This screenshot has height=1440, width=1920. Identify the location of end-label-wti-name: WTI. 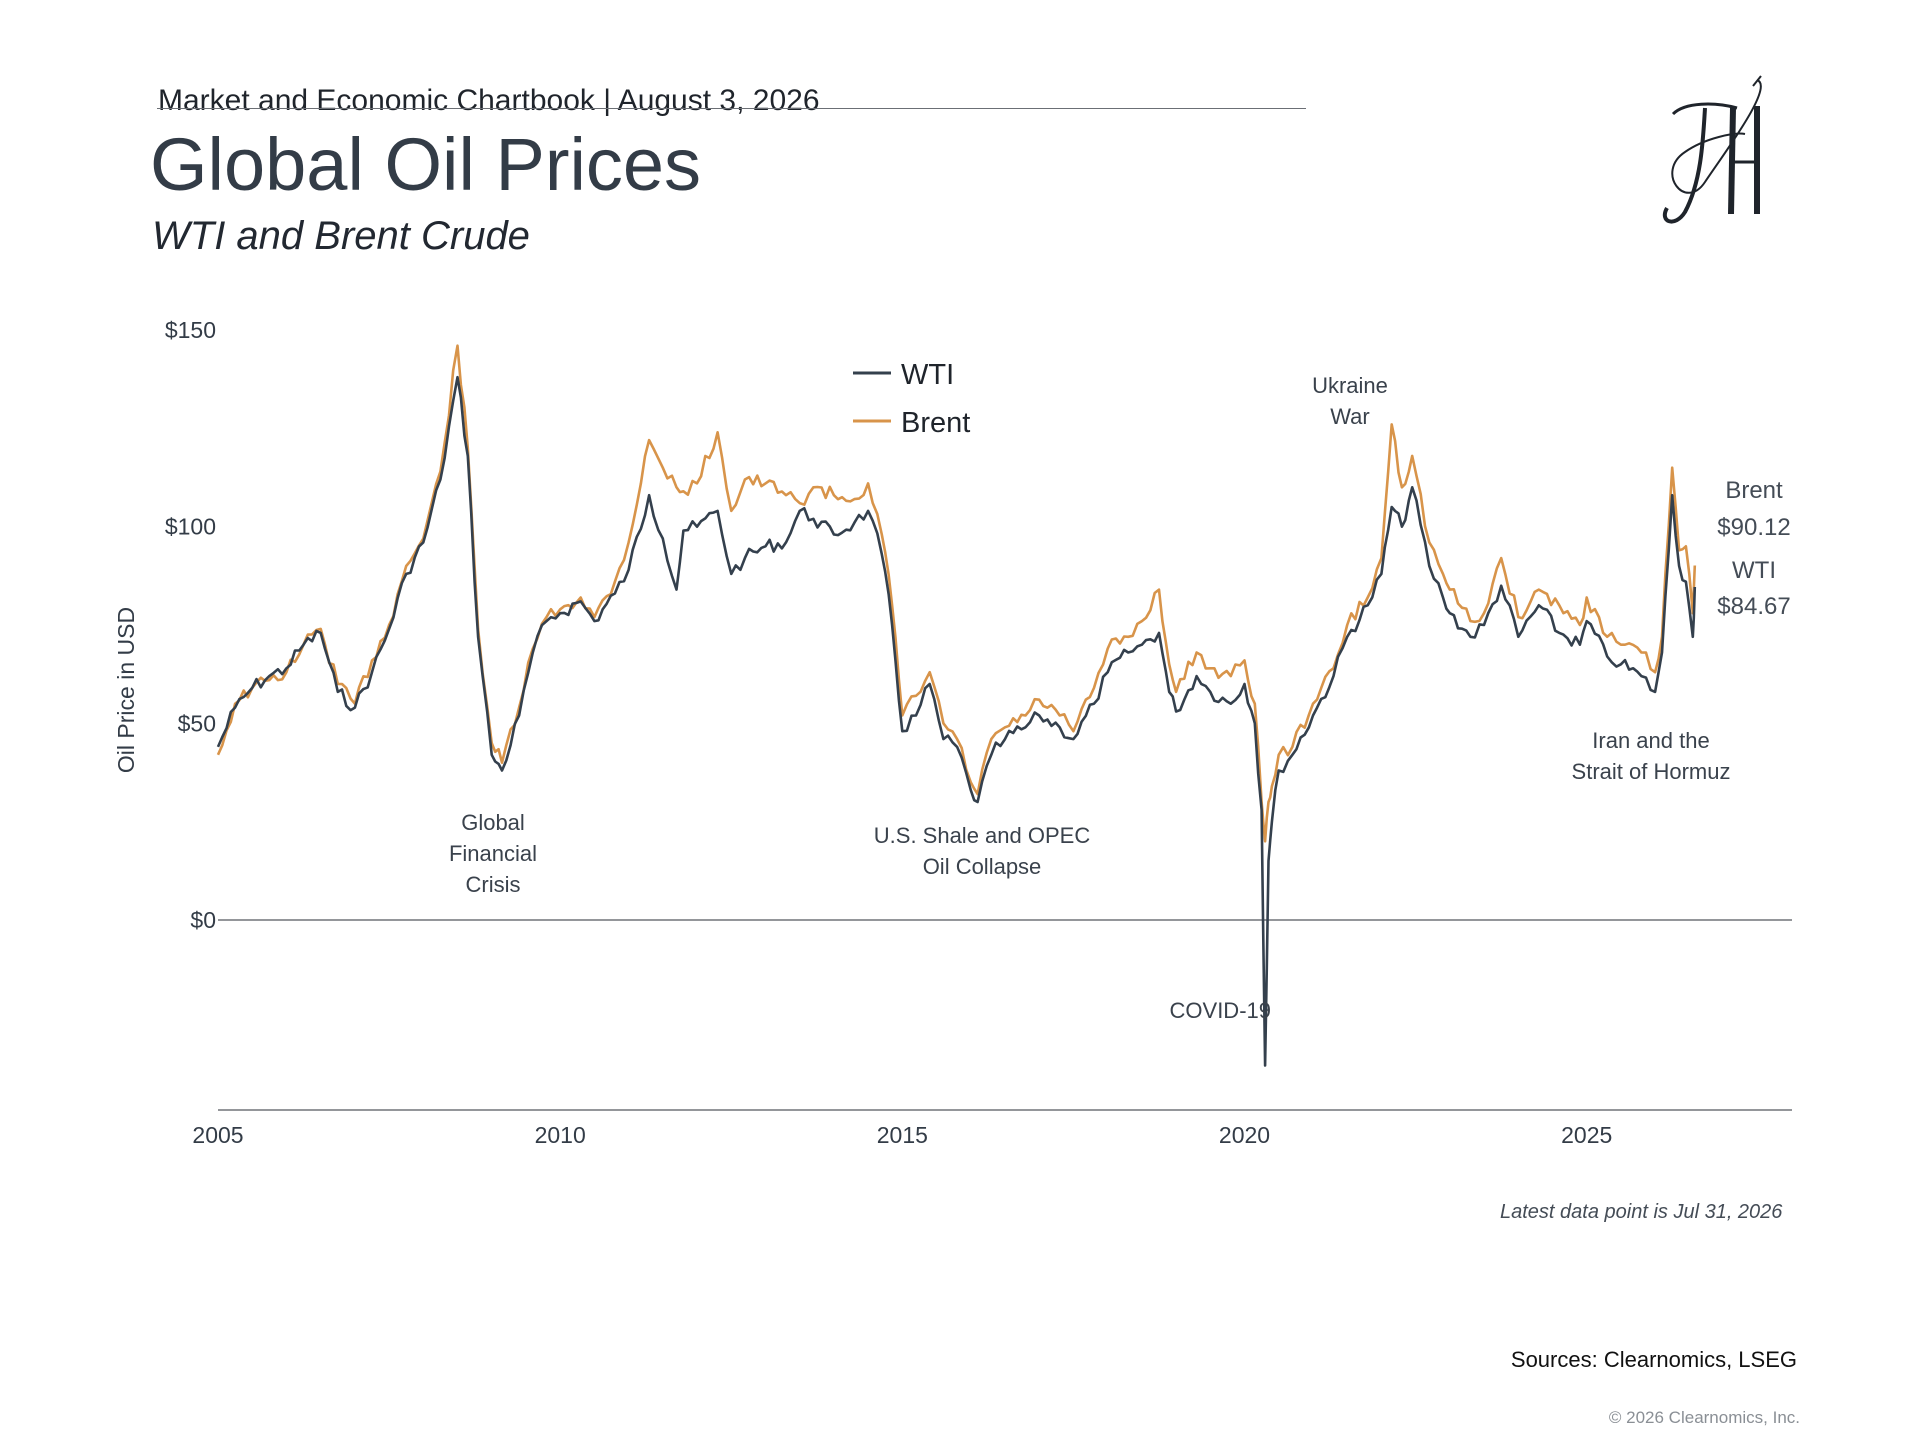
(1754, 570).